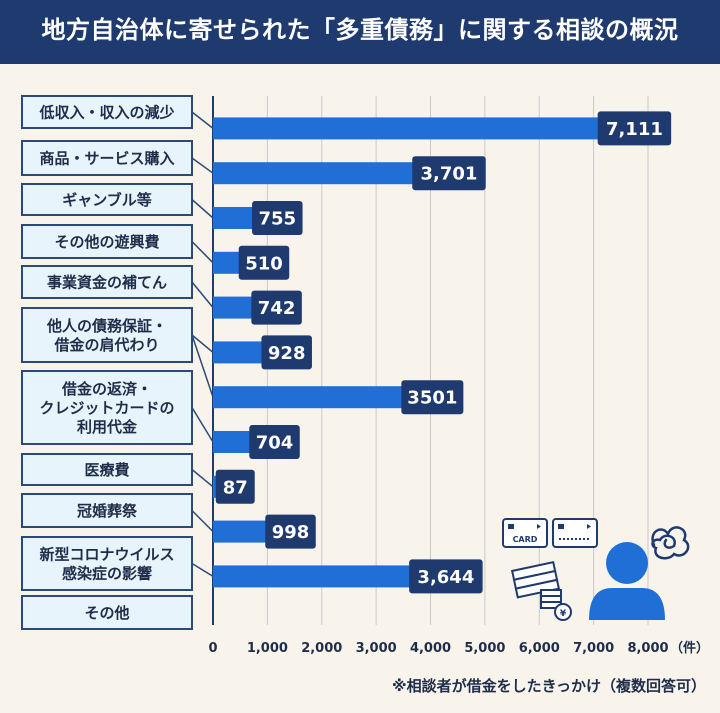 The width and height of the screenshot is (720, 713). I want to click on category-label: 医療費, so click(106, 470).